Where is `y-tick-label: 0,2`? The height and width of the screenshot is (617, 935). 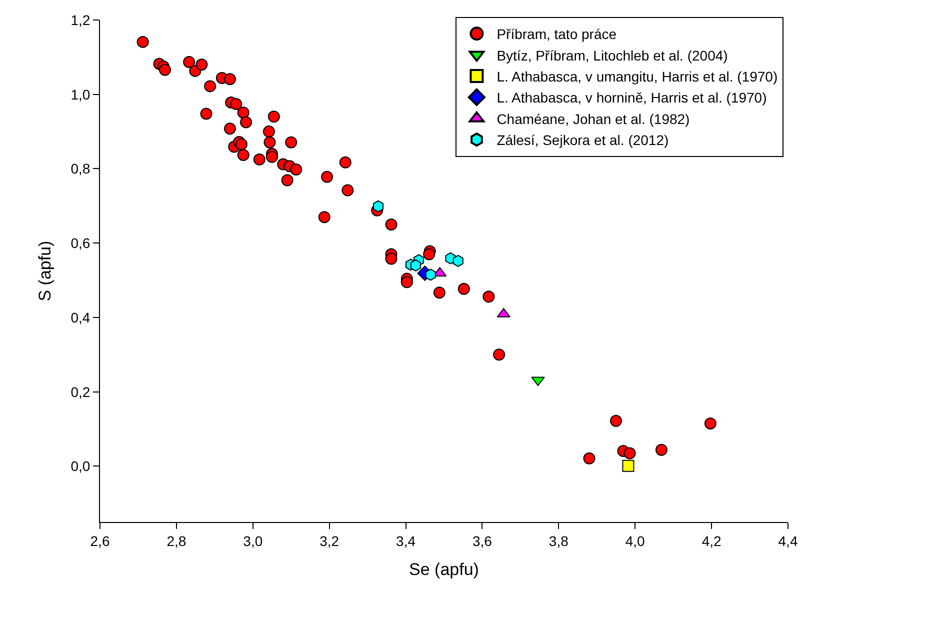
y-tick-label: 0,2 is located at coordinates (80, 392).